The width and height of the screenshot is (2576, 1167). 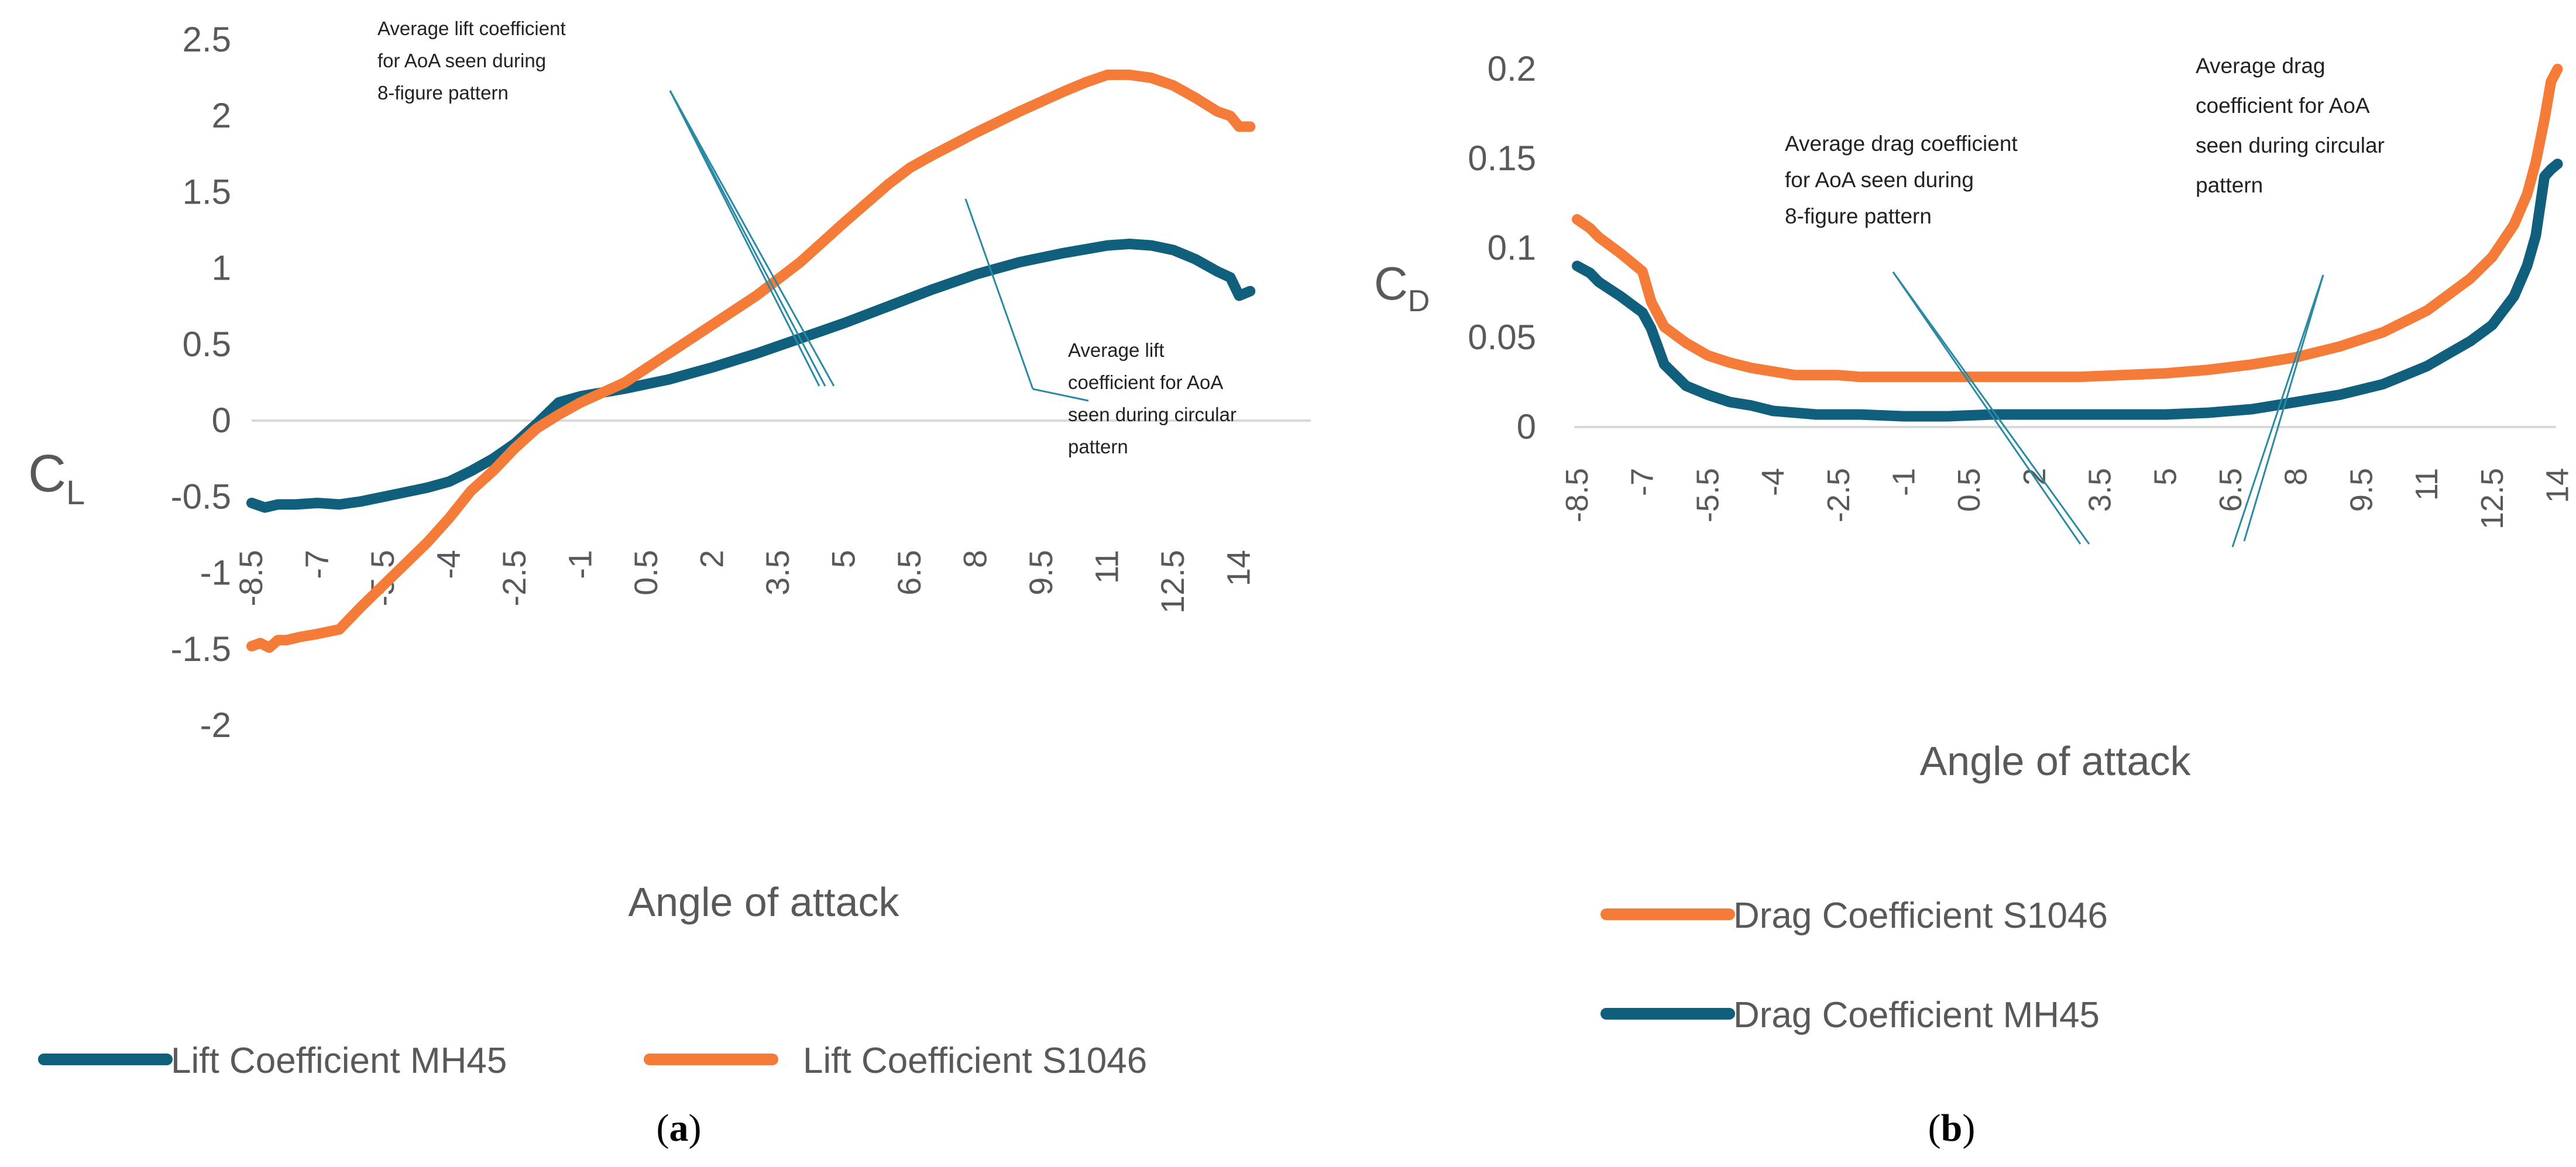 I want to click on y-tick-label: 0.5, so click(x=207, y=344).